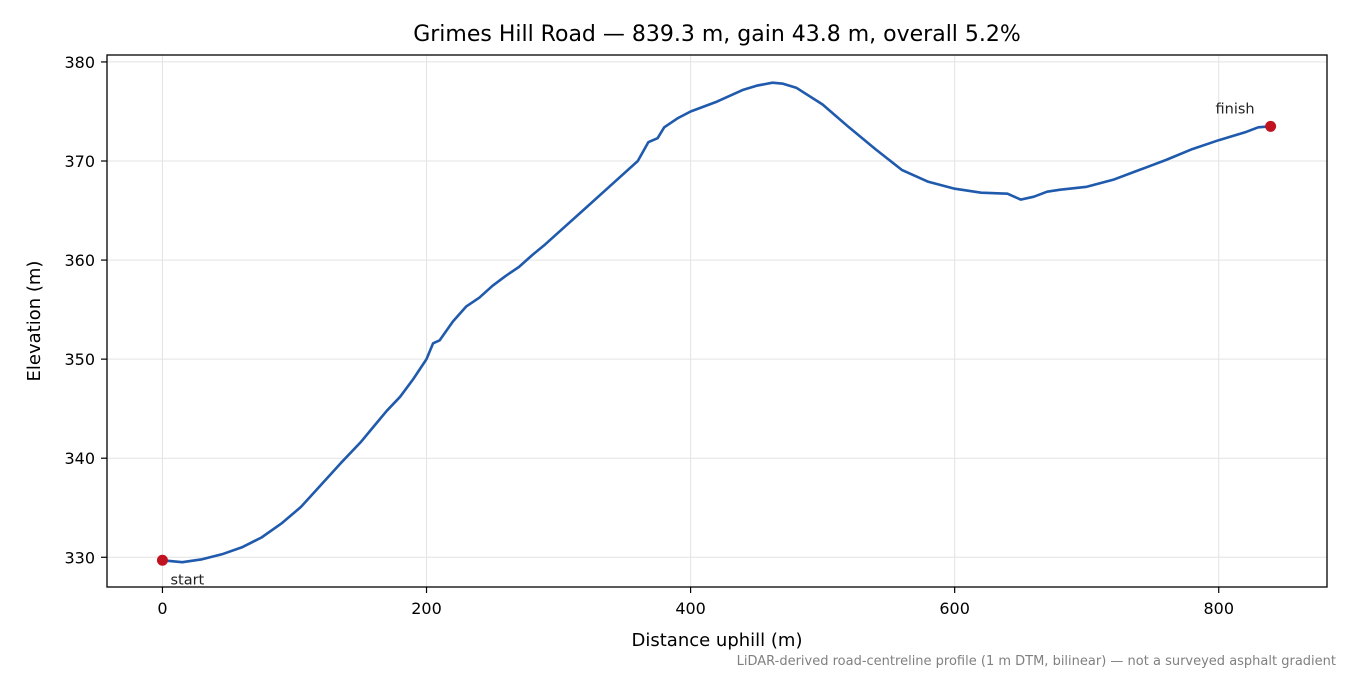  I want to click on y-tick-label: 350, so click(79, 359).